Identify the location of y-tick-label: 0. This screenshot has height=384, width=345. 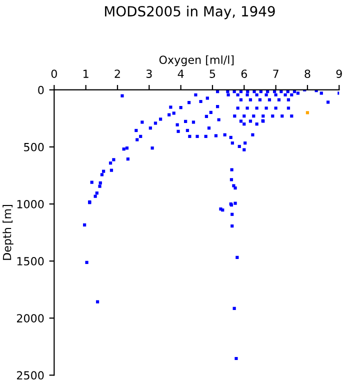
(41, 90).